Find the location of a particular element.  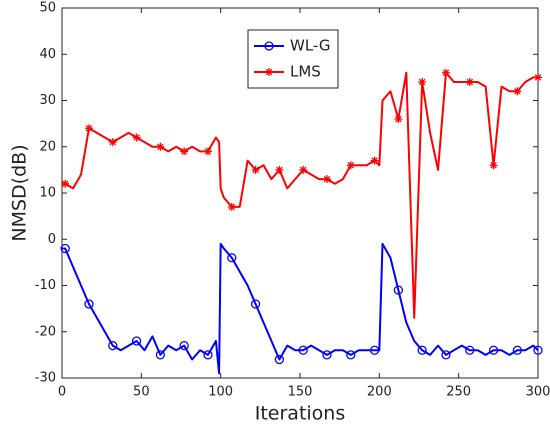

x-tick-label: 100 is located at coordinates (220, 392).